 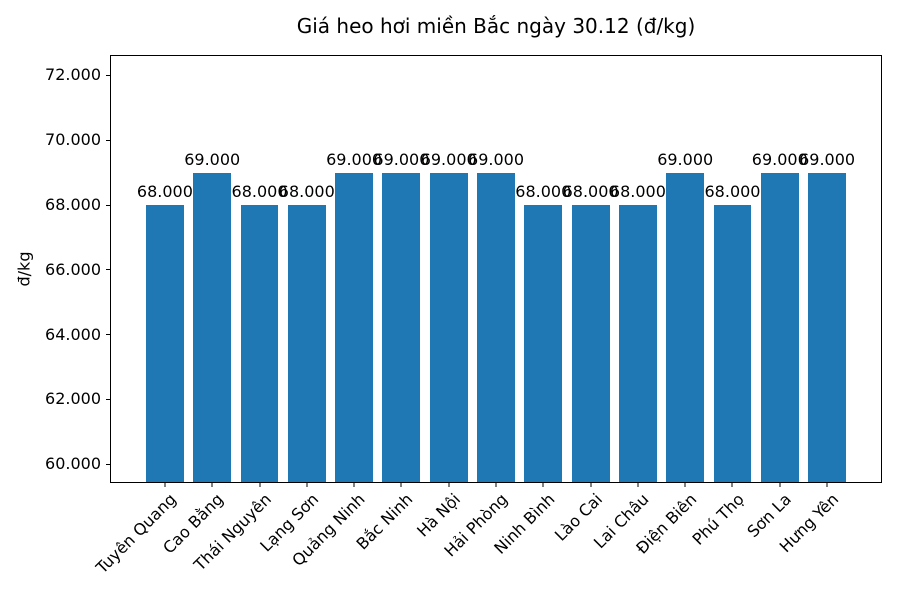 I want to click on y-tick-label: 60.000, so click(x=73, y=464).